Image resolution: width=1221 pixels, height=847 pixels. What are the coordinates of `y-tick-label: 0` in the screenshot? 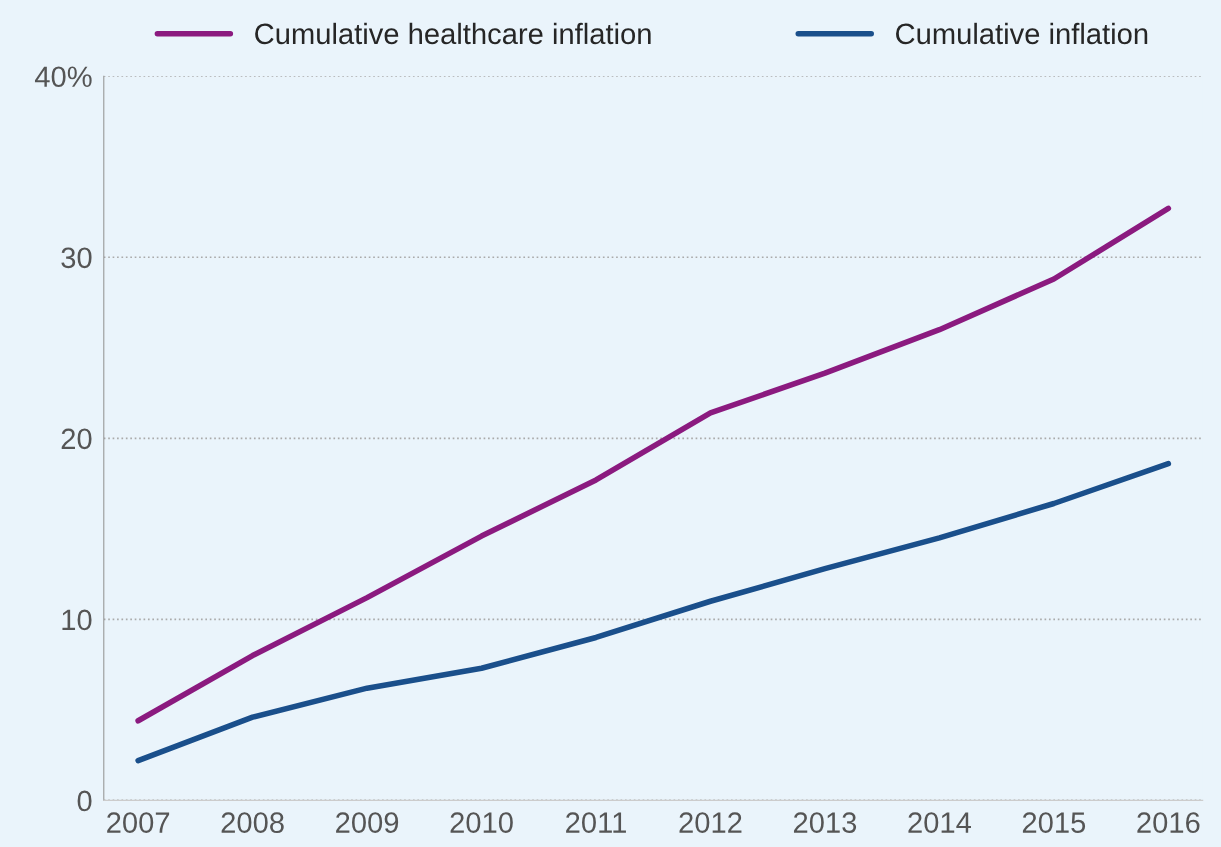 It's located at (84, 801).